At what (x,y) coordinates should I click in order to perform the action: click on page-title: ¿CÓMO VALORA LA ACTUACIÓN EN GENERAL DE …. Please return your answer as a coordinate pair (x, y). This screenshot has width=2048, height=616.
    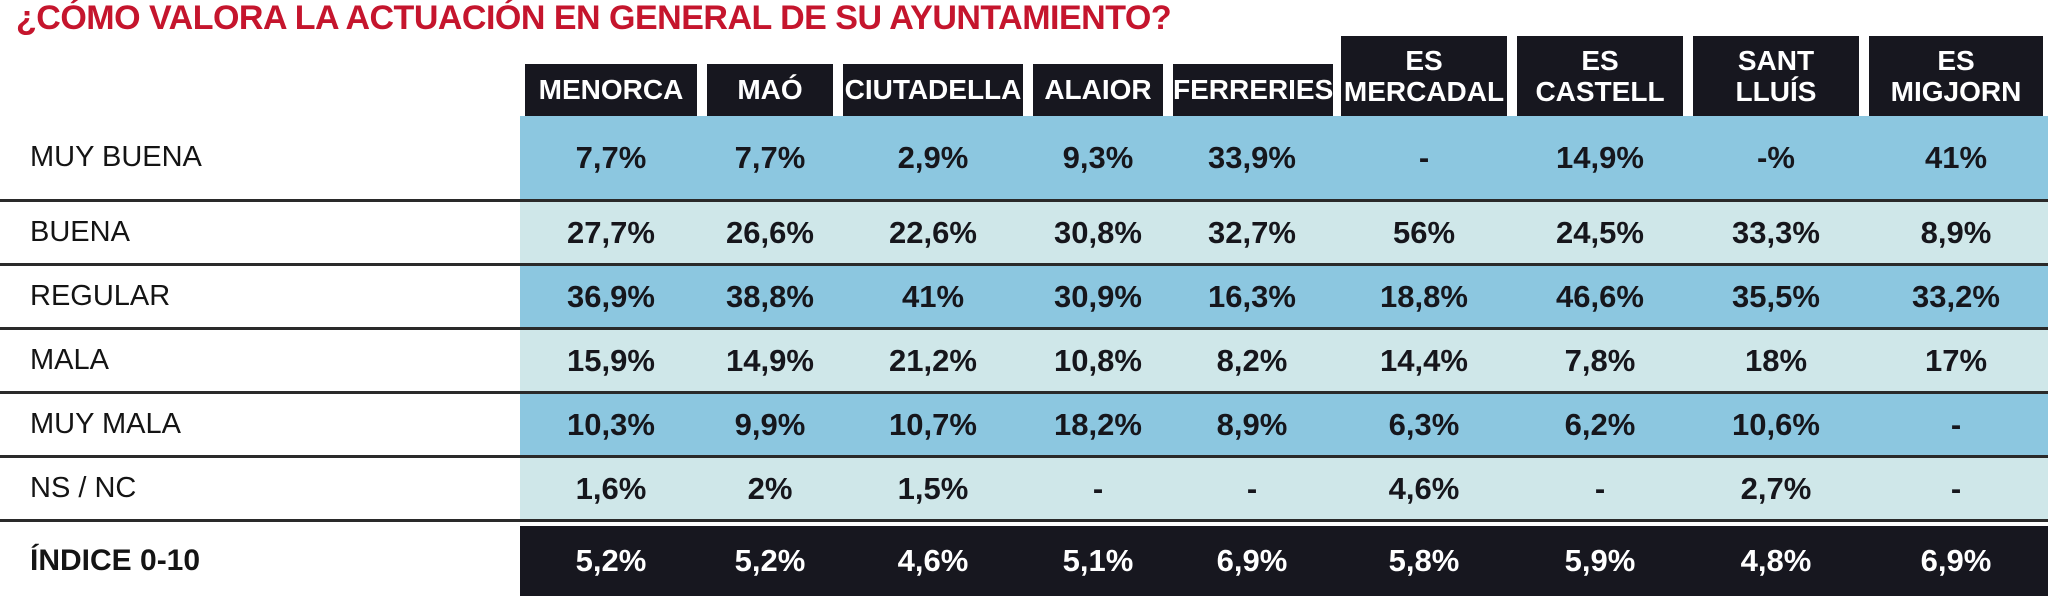
    Looking at the image, I should click on (594, 18).